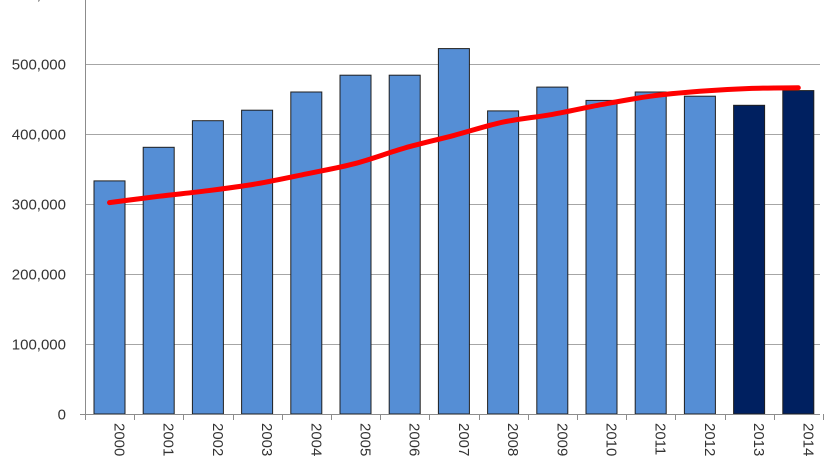 The width and height of the screenshot is (835, 467). I want to click on bar-2014, so click(798, 252).